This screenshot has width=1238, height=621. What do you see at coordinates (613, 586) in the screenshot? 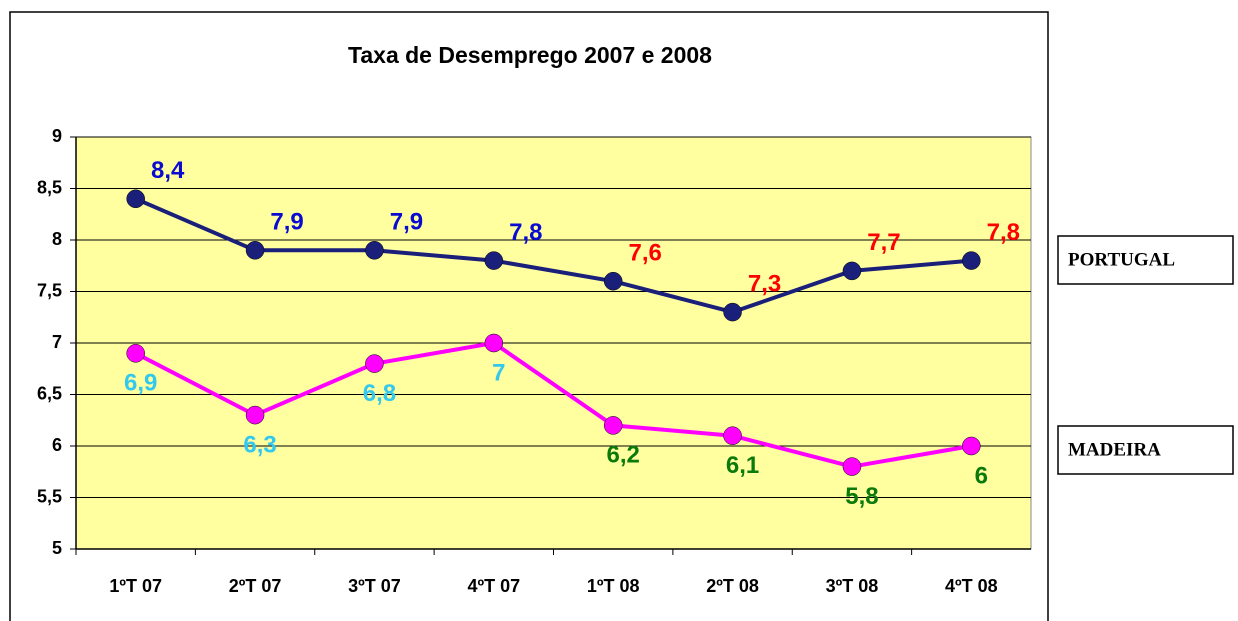
I see `x-tick-label: 1ºT 08` at bounding box center [613, 586].